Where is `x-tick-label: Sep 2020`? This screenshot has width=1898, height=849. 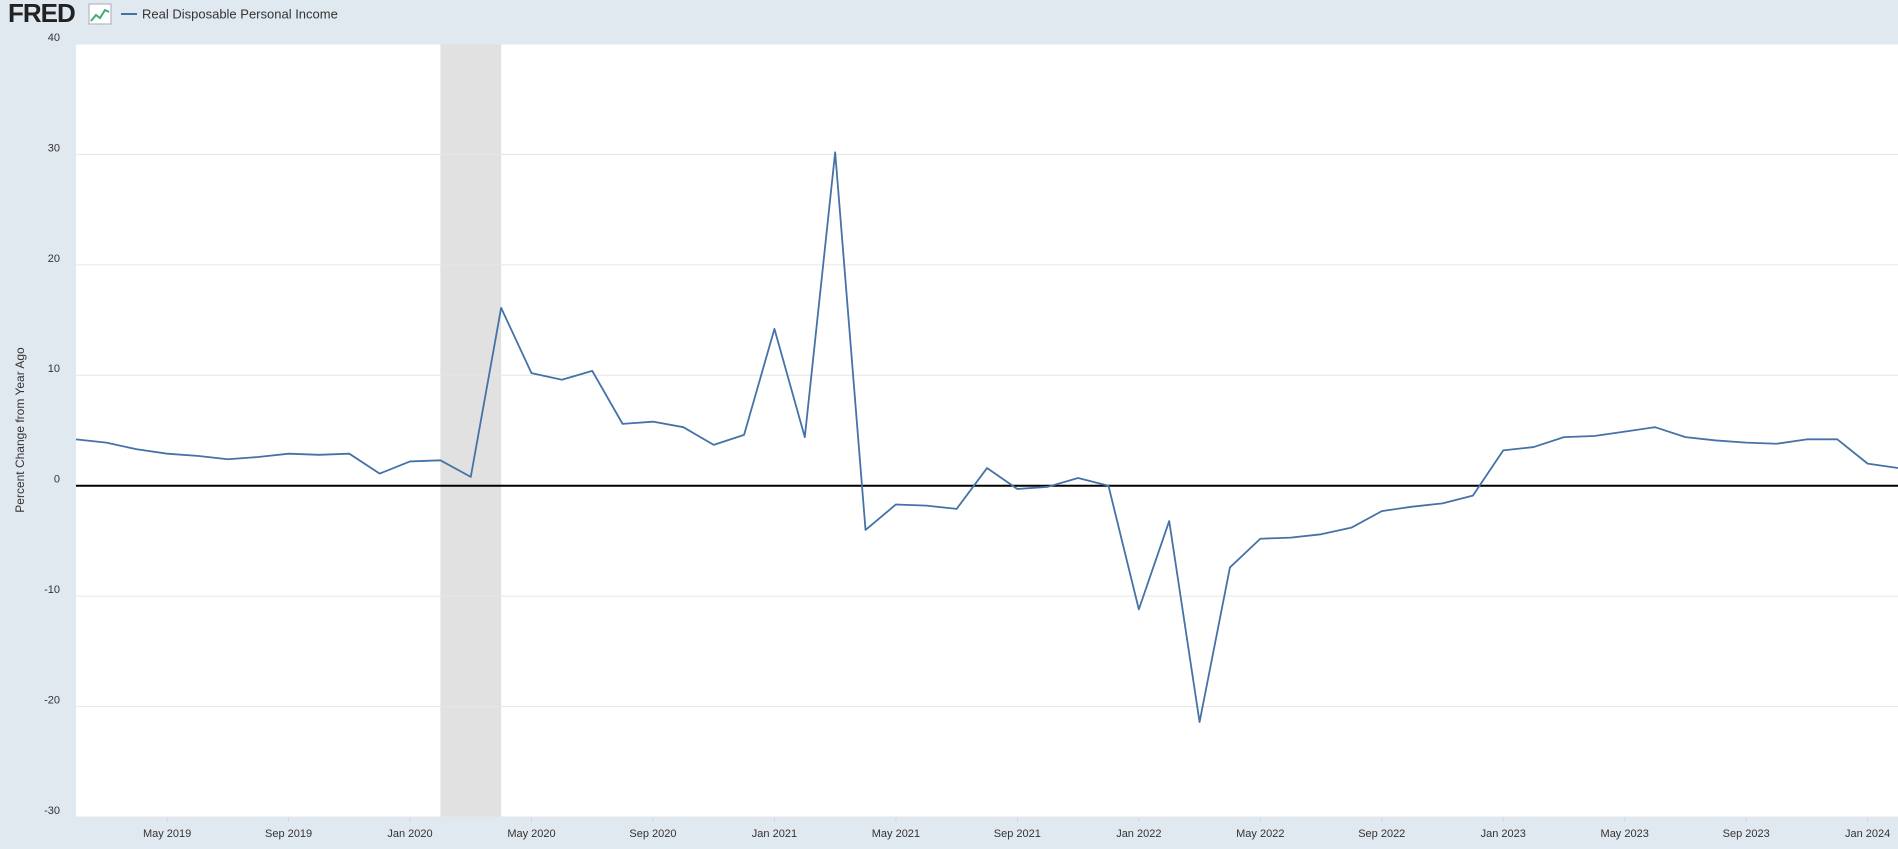
x-tick-label: Sep 2020 is located at coordinates (652, 834).